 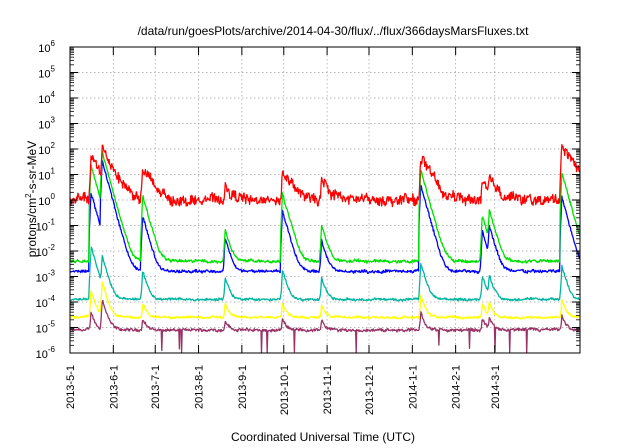 I want to click on y-tick-exponent: -6, so click(x=52, y=349).